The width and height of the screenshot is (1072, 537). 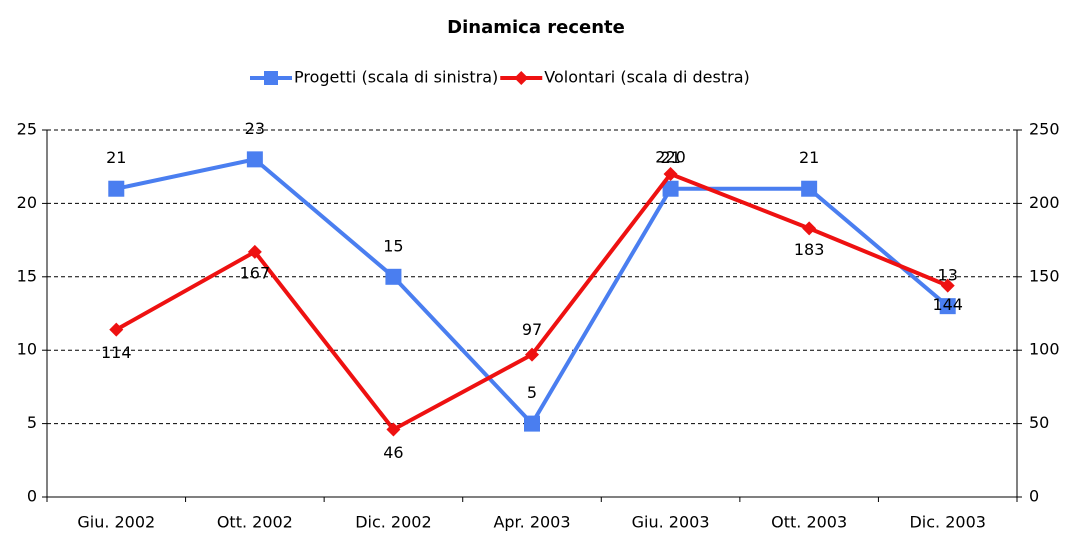 I want to click on legend-label: Volontari (scala di destra), so click(x=647, y=77).